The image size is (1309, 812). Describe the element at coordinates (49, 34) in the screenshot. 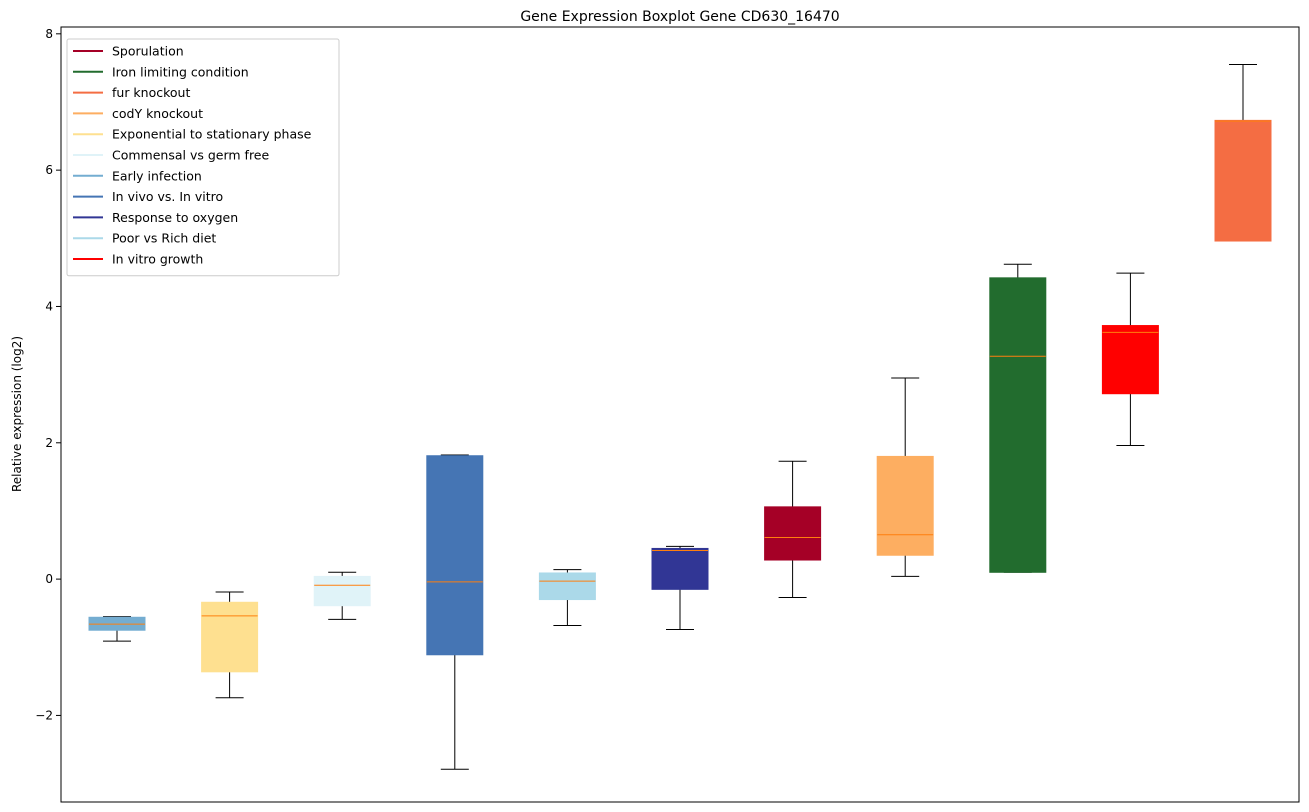

I see `y-tick-label: 8` at that location.